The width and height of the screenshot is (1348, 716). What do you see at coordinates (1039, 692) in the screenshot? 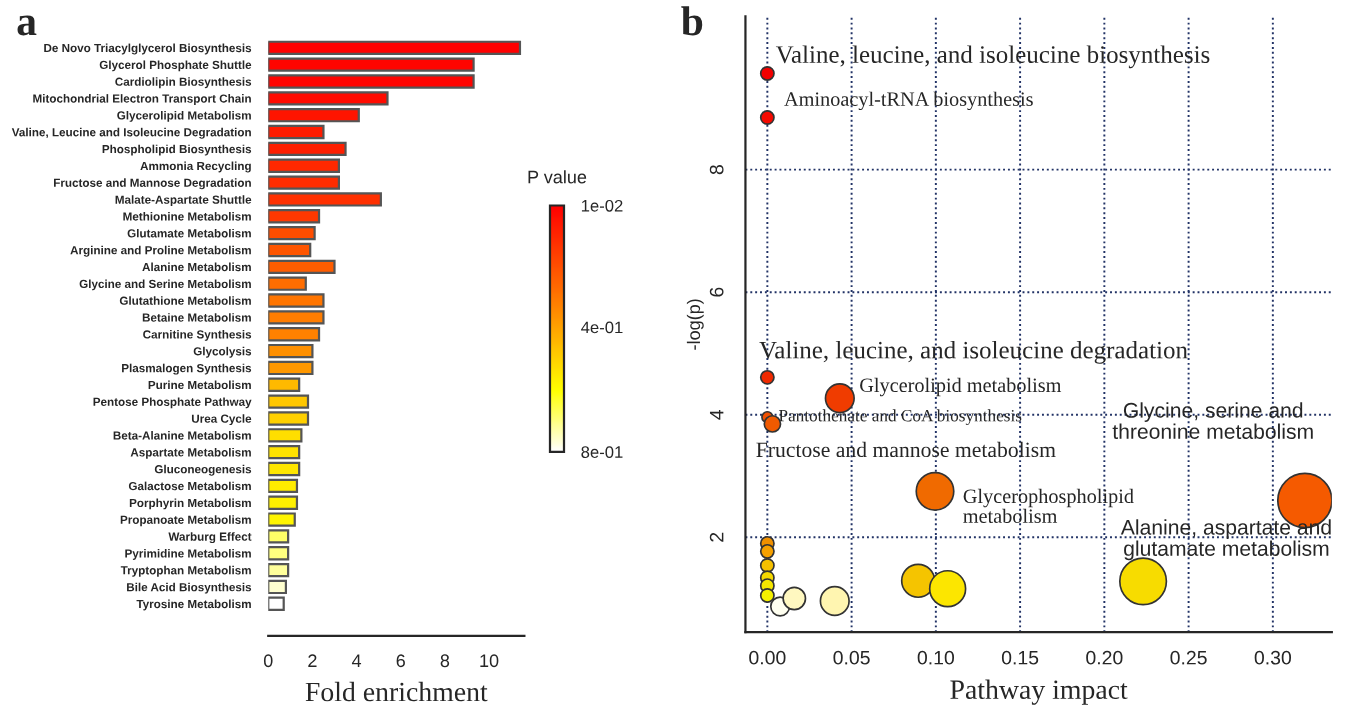
I see `x-axis-title: Pathway impact` at bounding box center [1039, 692].